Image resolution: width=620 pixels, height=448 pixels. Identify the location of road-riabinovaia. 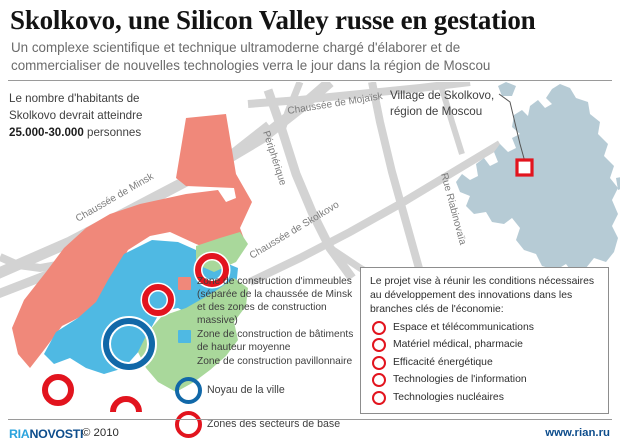
(396, 178).